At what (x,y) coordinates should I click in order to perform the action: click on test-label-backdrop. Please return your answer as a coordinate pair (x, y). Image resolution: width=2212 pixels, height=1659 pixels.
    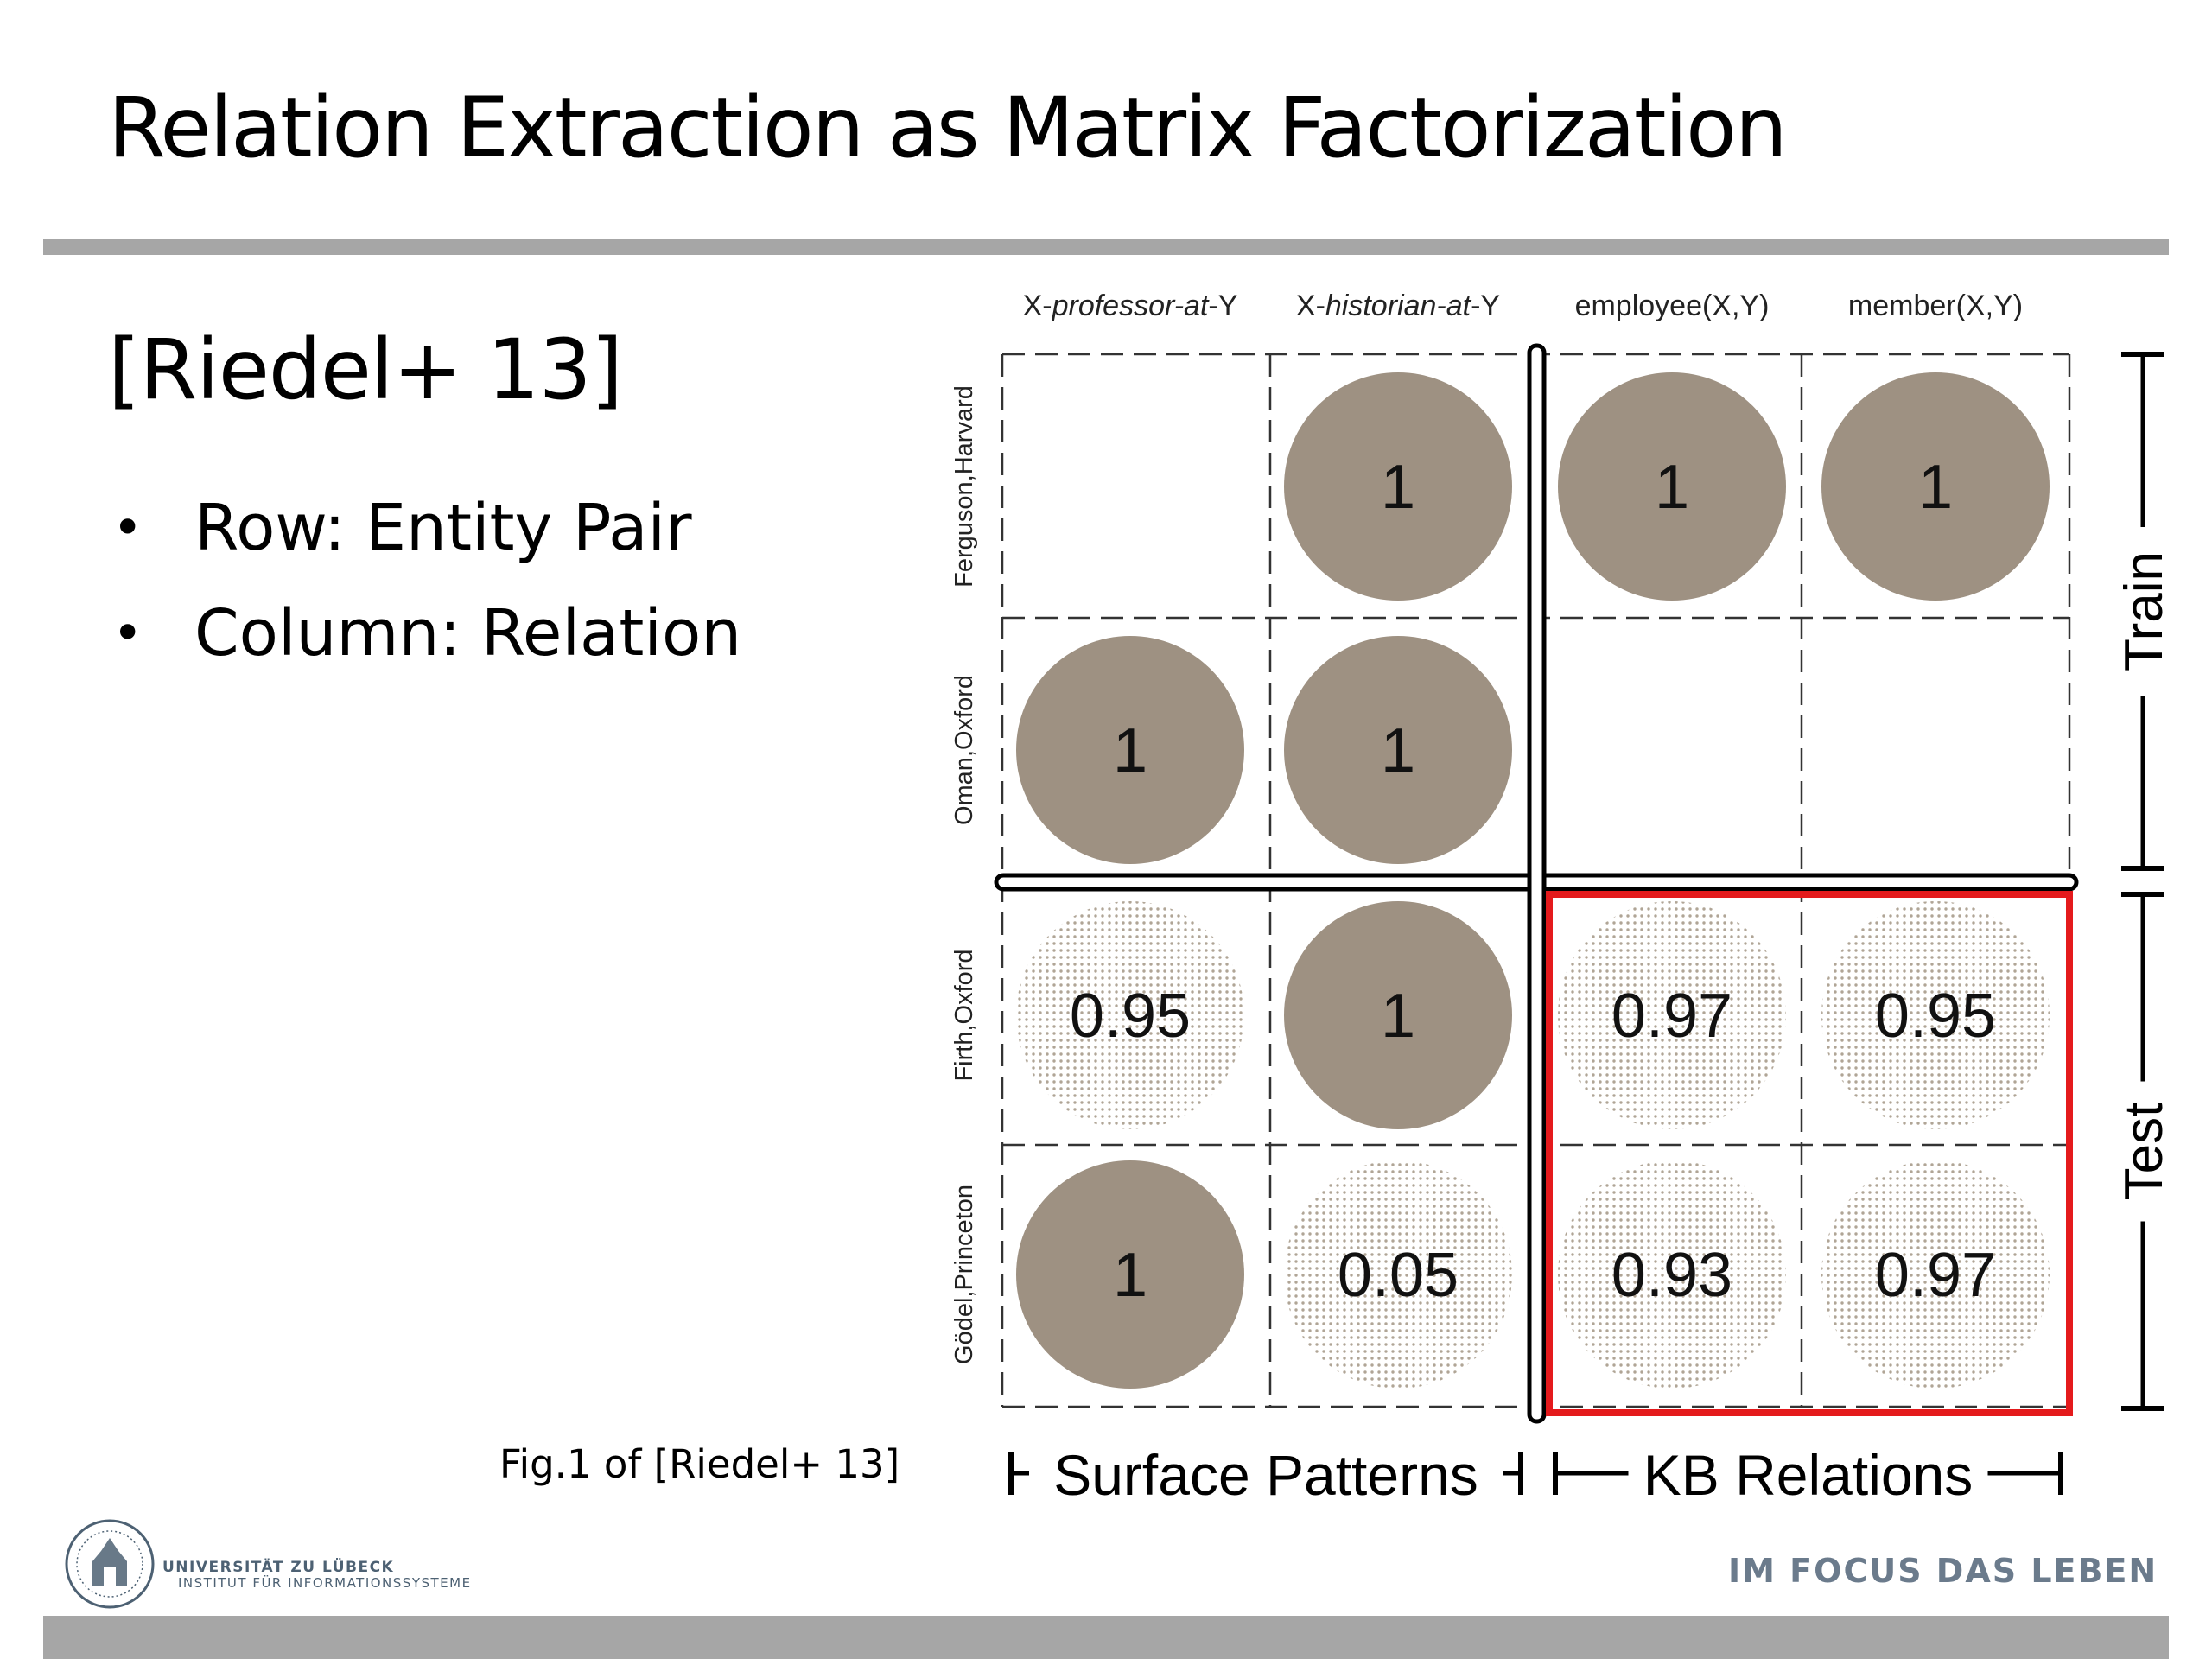
    Looking at the image, I should click on (2142, 1151).